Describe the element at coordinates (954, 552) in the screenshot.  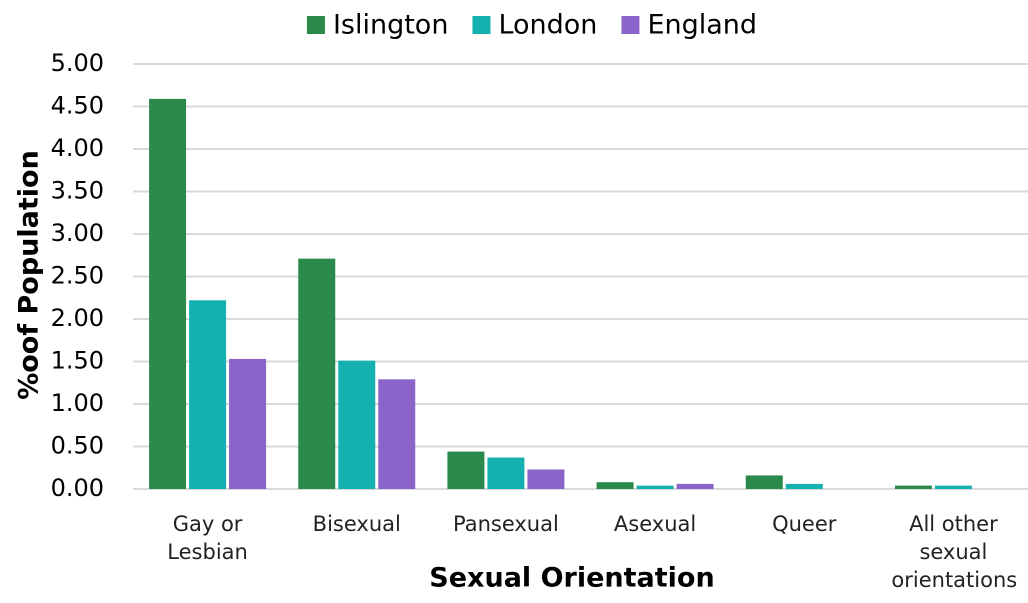
I see `x-tick-label: All other sexual orientations` at that location.